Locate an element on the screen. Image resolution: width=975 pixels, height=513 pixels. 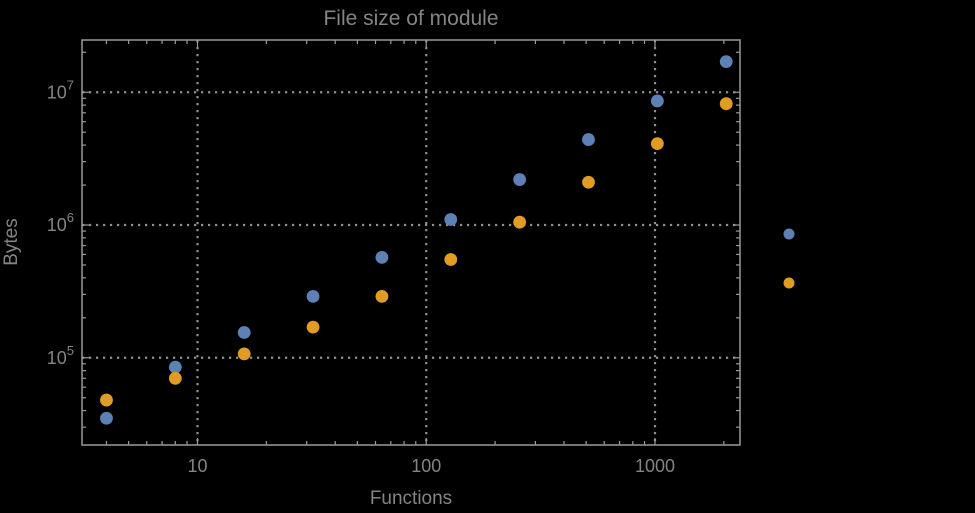
data-point-series-1-x32 is located at coordinates (313, 296).